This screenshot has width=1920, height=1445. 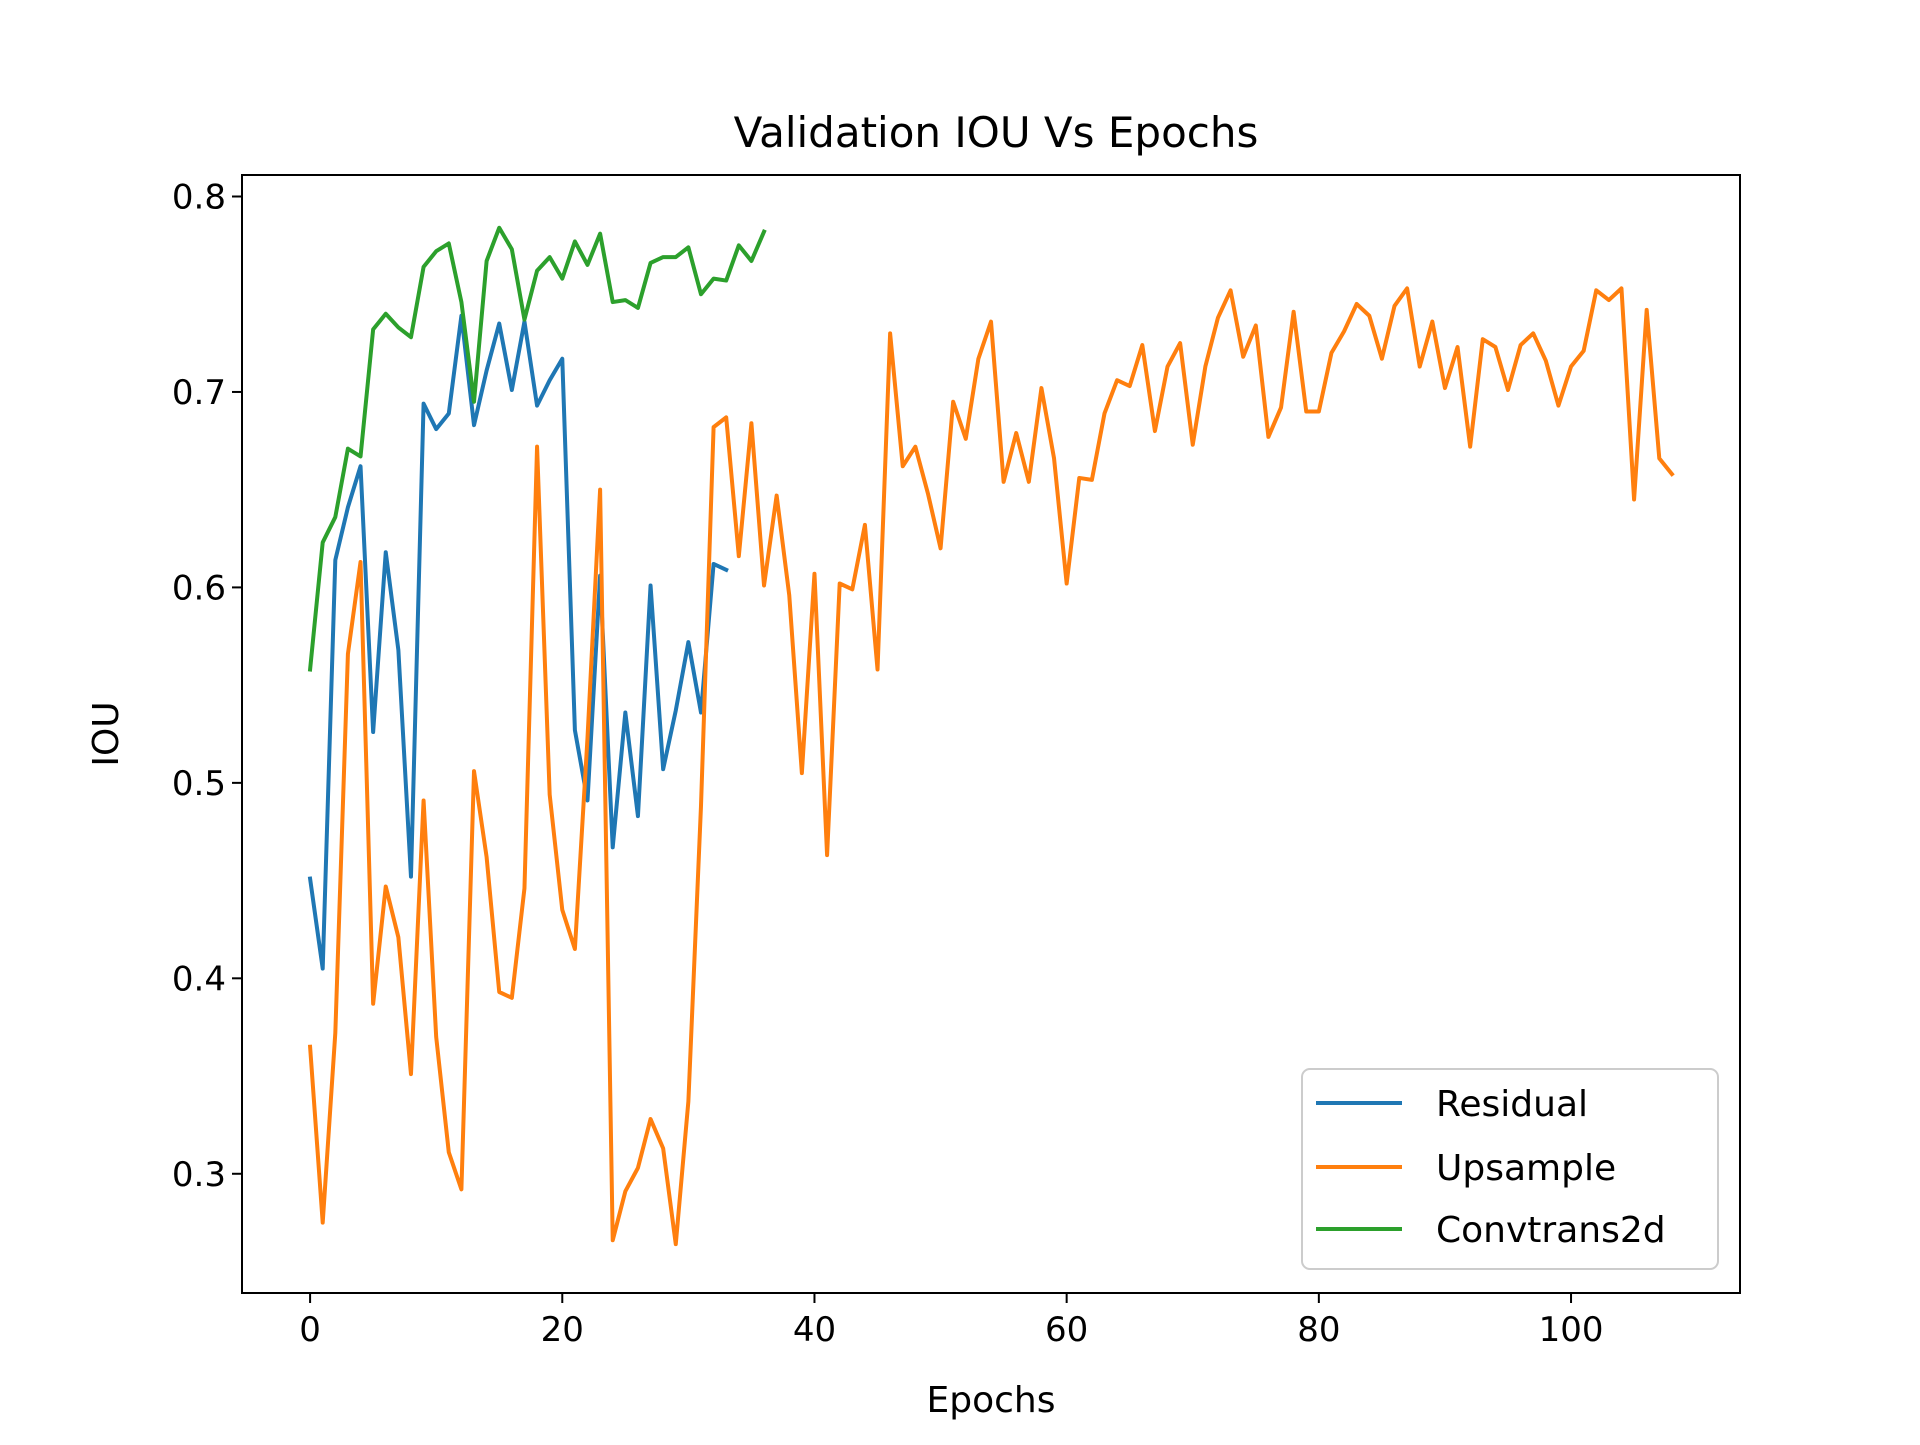 What do you see at coordinates (310, 1330) in the screenshot?
I see `x-tick-label: 0` at bounding box center [310, 1330].